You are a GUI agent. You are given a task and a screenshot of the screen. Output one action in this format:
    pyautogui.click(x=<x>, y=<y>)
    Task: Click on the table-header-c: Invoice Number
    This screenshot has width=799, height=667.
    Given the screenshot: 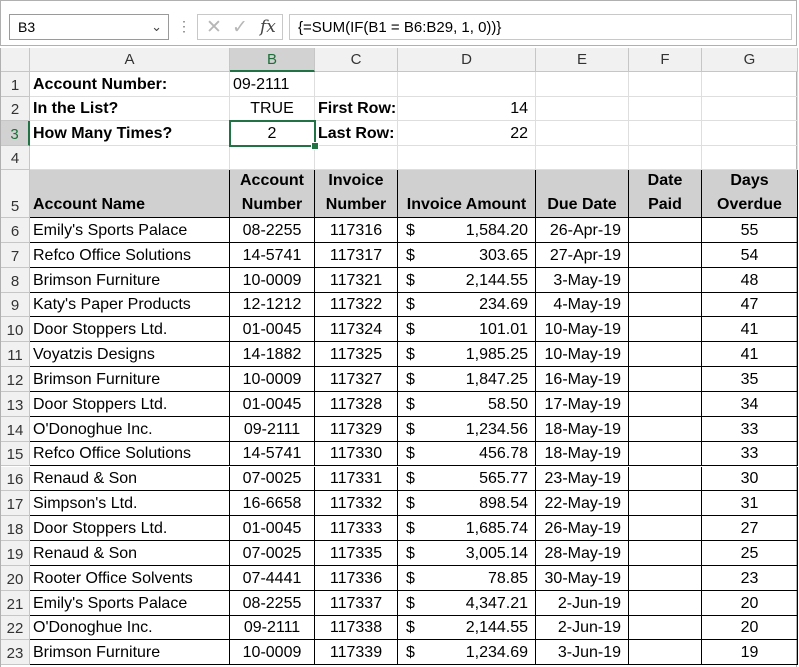 What is the action you would take?
    pyautogui.click(x=356, y=194)
    